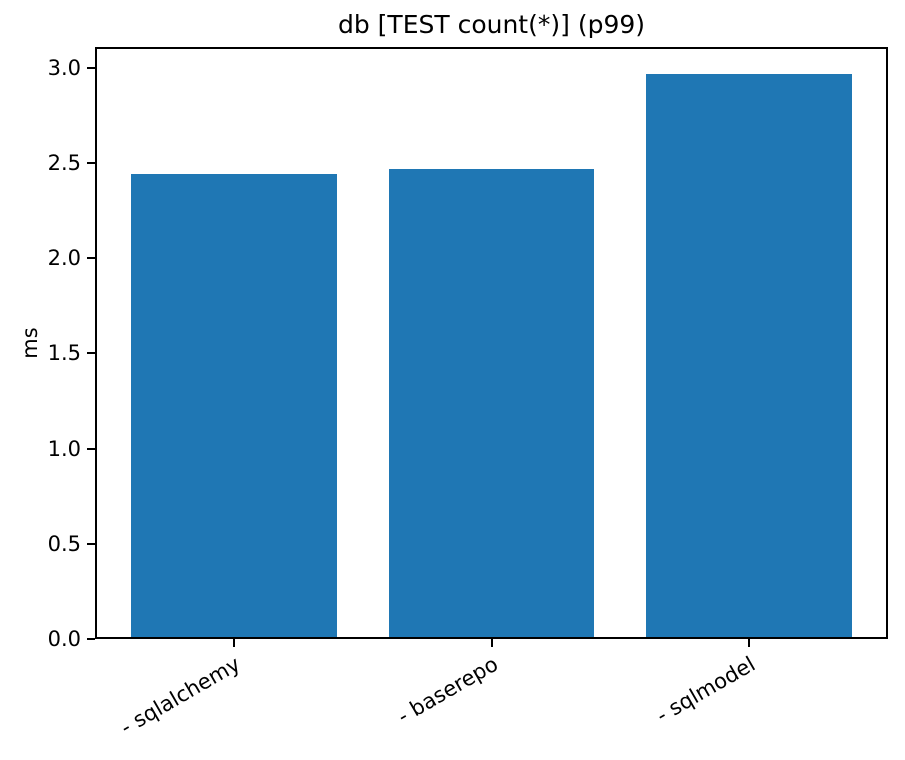  What do you see at coordinates (491, 402) in the screenshot?
I see `bar-baserepo` at bounding box center [491, 402].